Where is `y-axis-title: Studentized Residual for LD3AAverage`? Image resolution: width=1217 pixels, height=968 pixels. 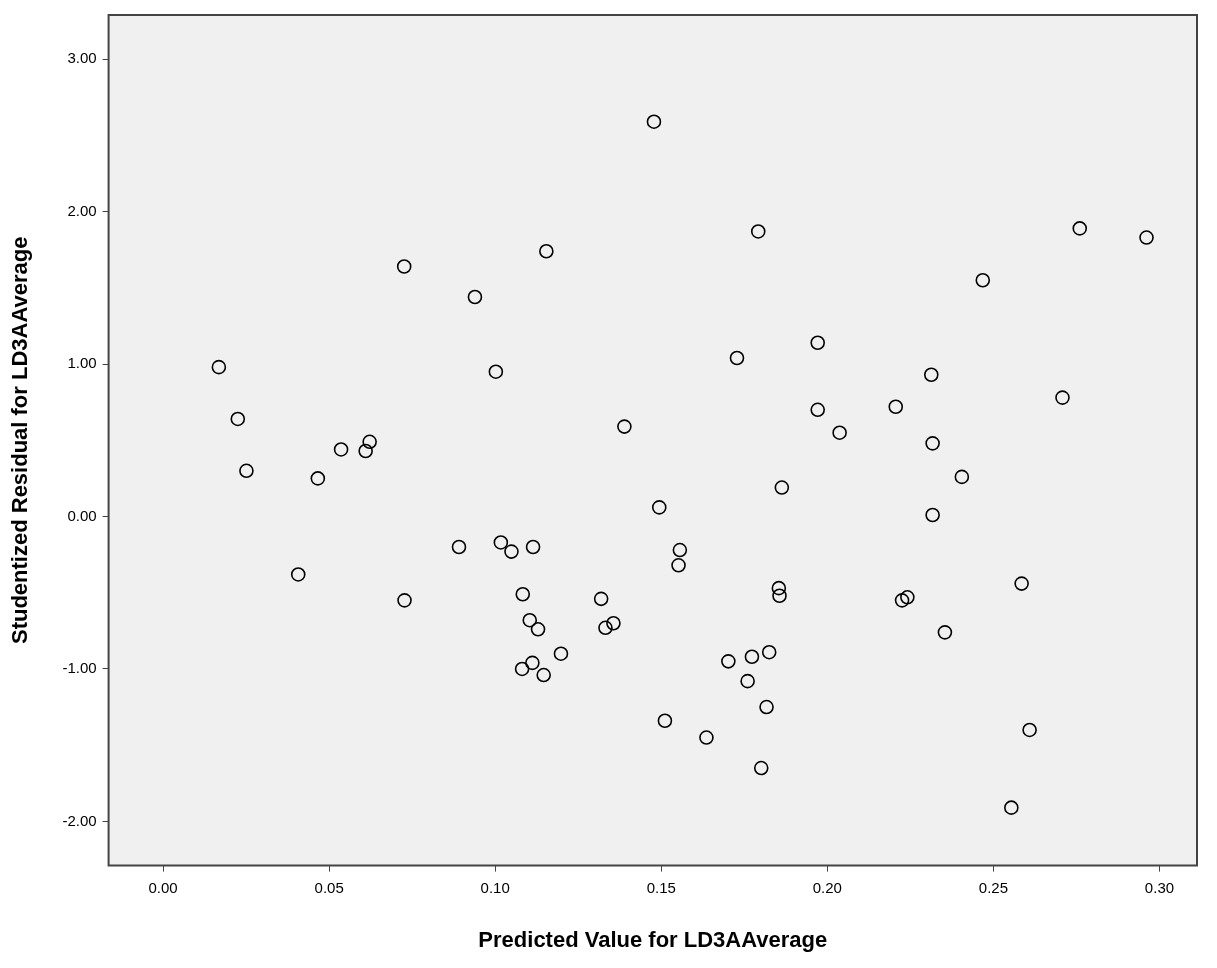 y-axis-title: Studentized Residual for LD3AAverage is located at coordinates (20, 440).